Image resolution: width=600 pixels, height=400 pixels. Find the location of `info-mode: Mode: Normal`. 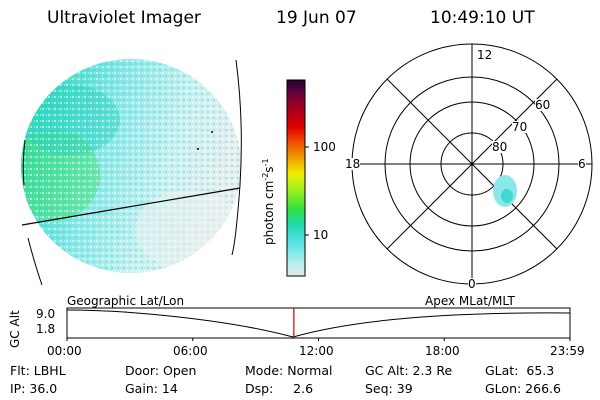

info-mode: Mode: Normal is located at coordinates (289, 370).